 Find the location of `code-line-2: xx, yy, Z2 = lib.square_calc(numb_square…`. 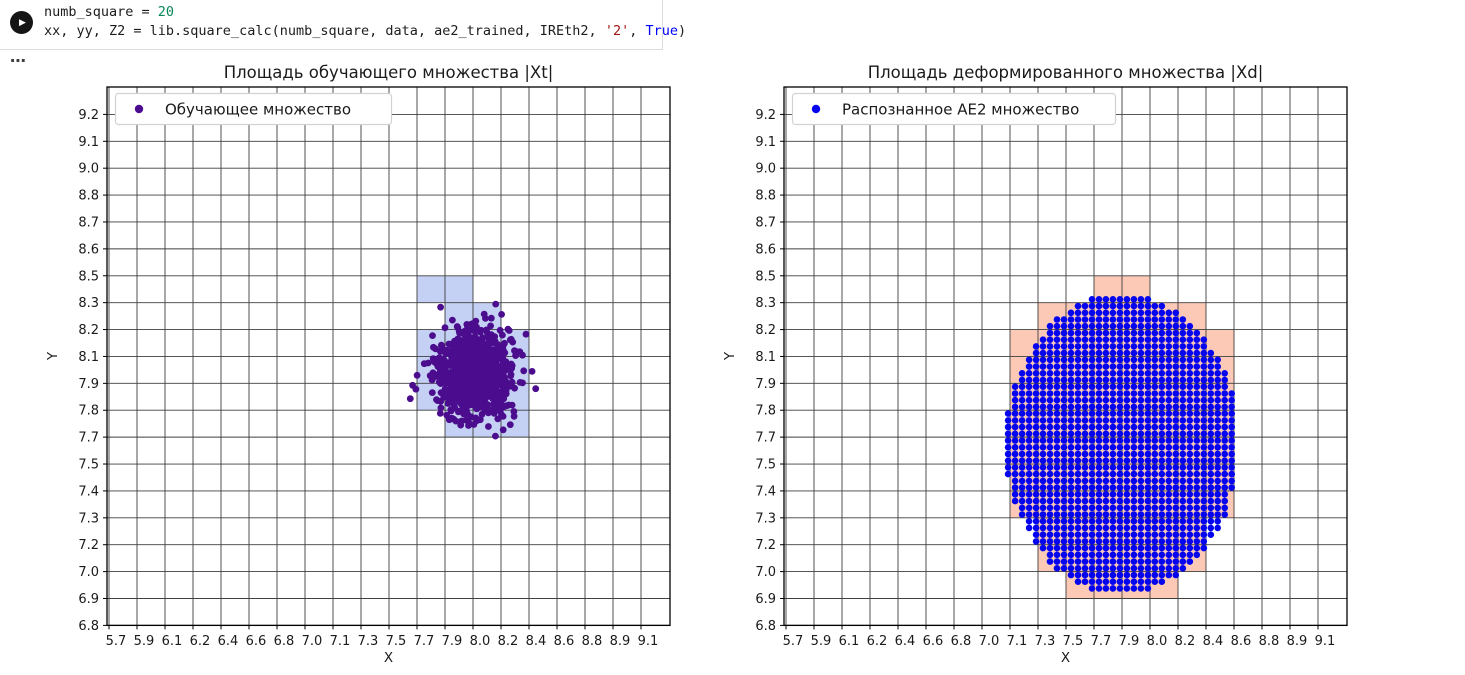

code-line-2: xx, yy, Z2 = lib.square_calc(numb_square… is located at coordinates (365, 30).